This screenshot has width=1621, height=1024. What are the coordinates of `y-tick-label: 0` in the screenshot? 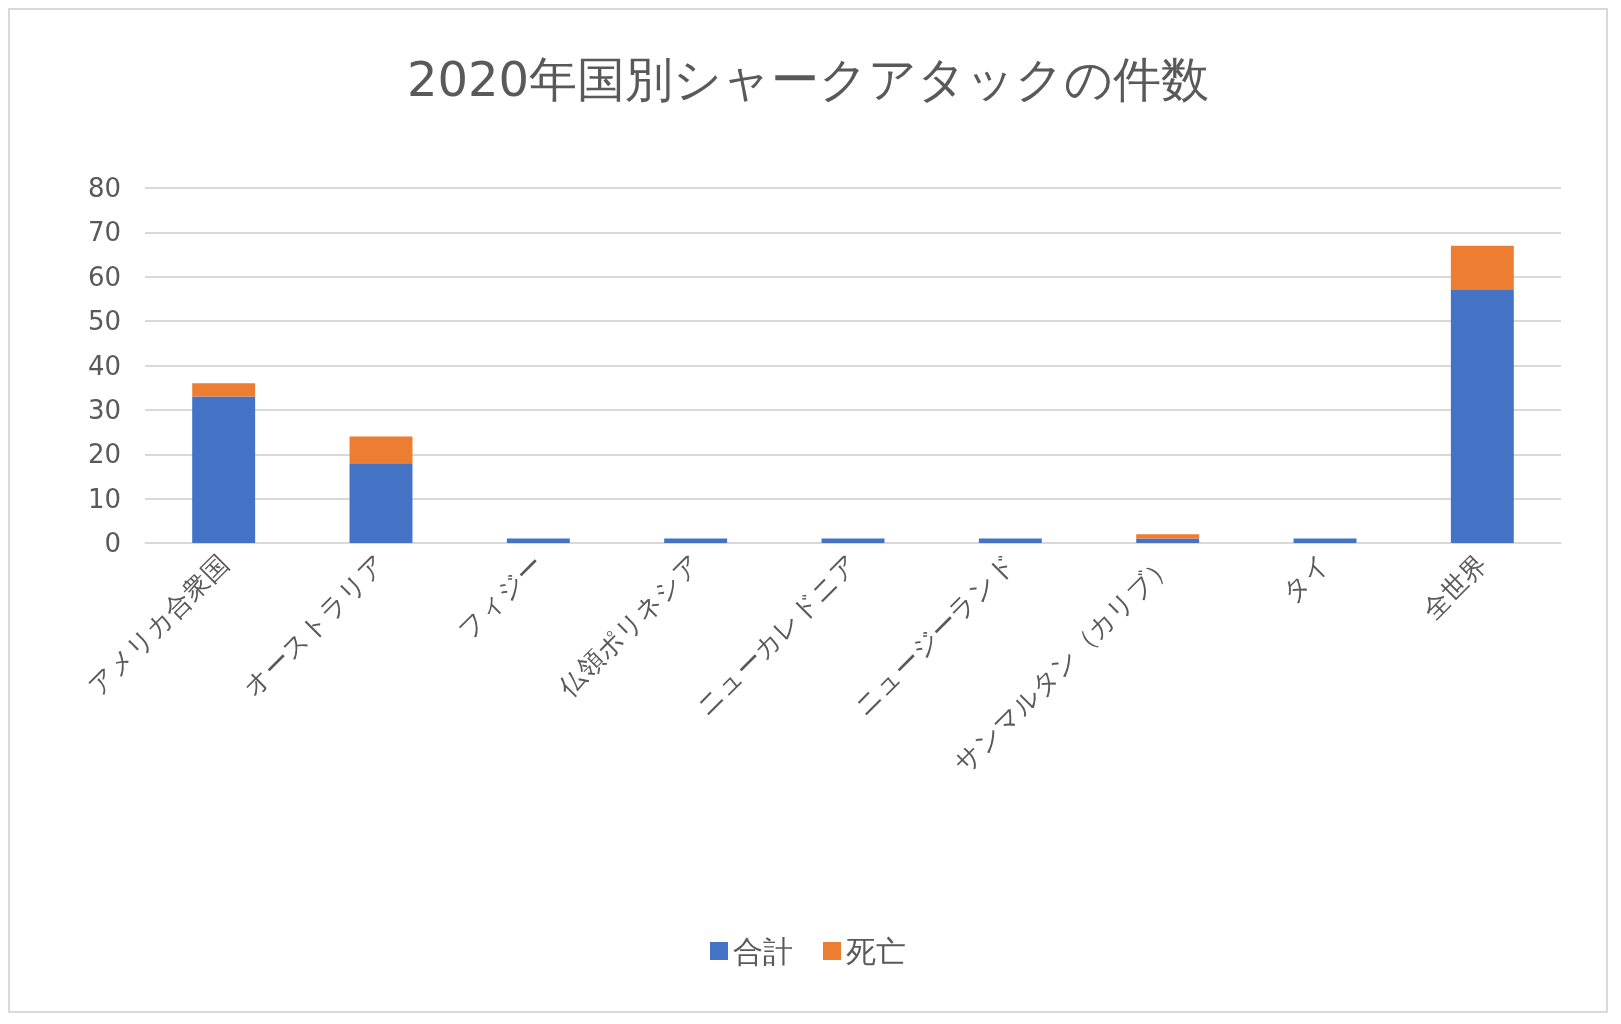 It's located at (112, 543).